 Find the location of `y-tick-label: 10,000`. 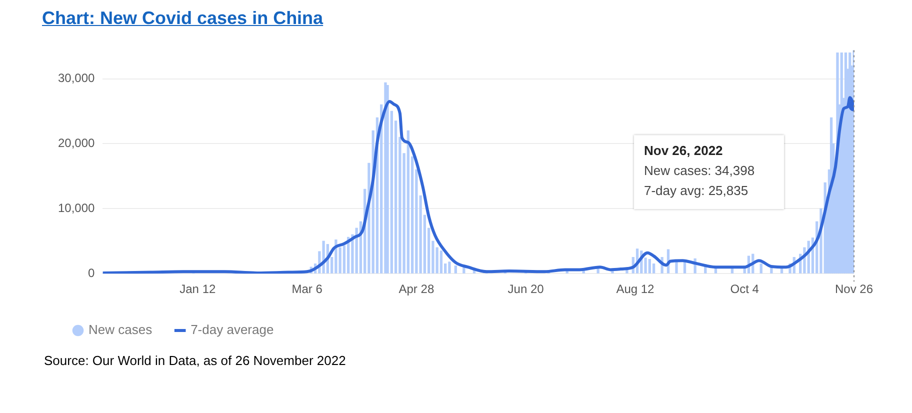

y-tick-label: 10,000 is located at coordinates (77, 207).